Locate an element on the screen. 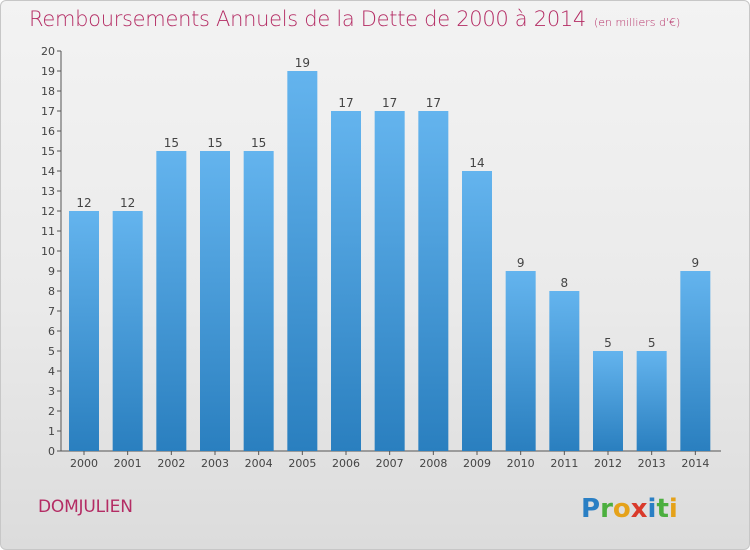 This screenshot has height=550, width=750. x-tick-label: 2011 is located at coordinates (564, 463).